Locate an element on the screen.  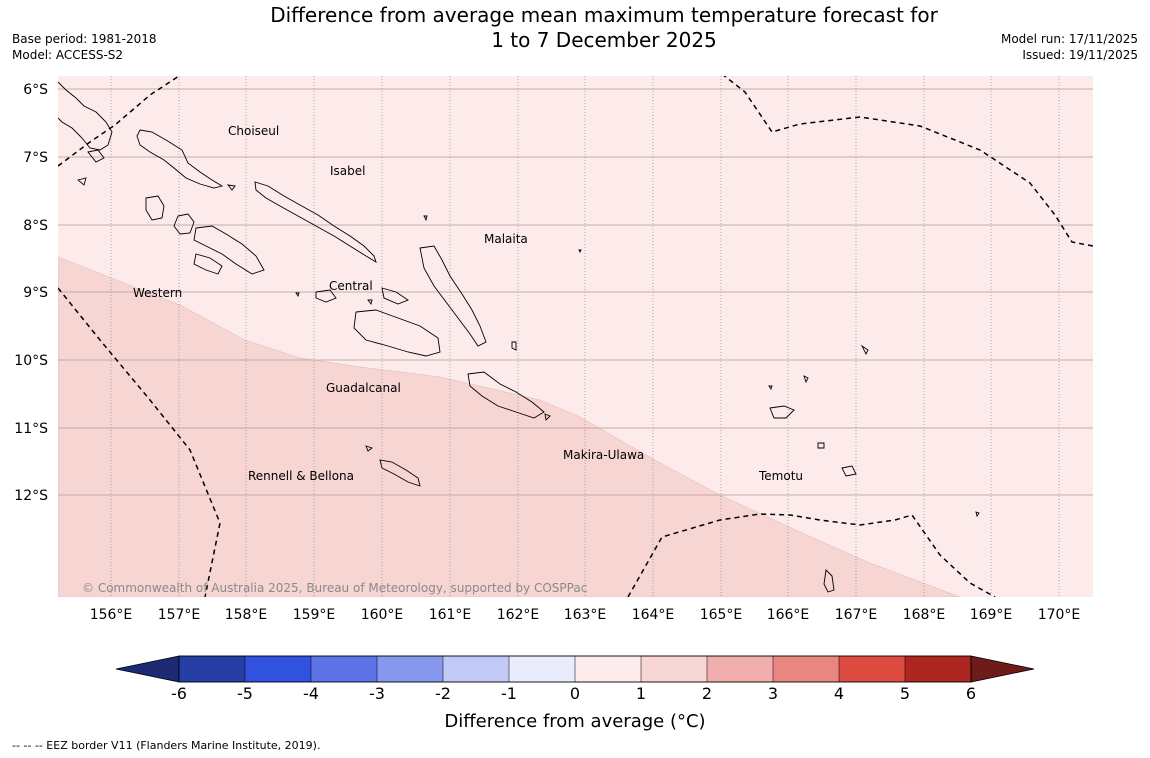
colorbar-segments is located at coordinates (575, 669).